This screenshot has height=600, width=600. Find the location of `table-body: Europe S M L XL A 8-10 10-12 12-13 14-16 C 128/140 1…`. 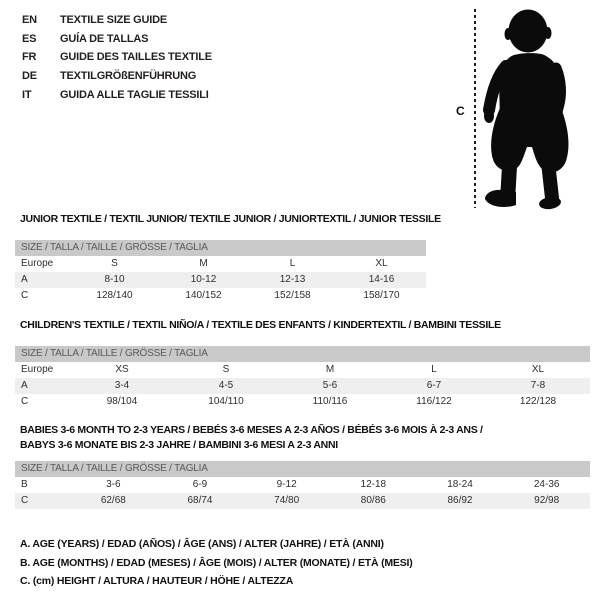

table-body: Europe S M L XL A 8-10 10-12 12-13 14-16 C 128/140 1… is located at coordinates (220, 280).